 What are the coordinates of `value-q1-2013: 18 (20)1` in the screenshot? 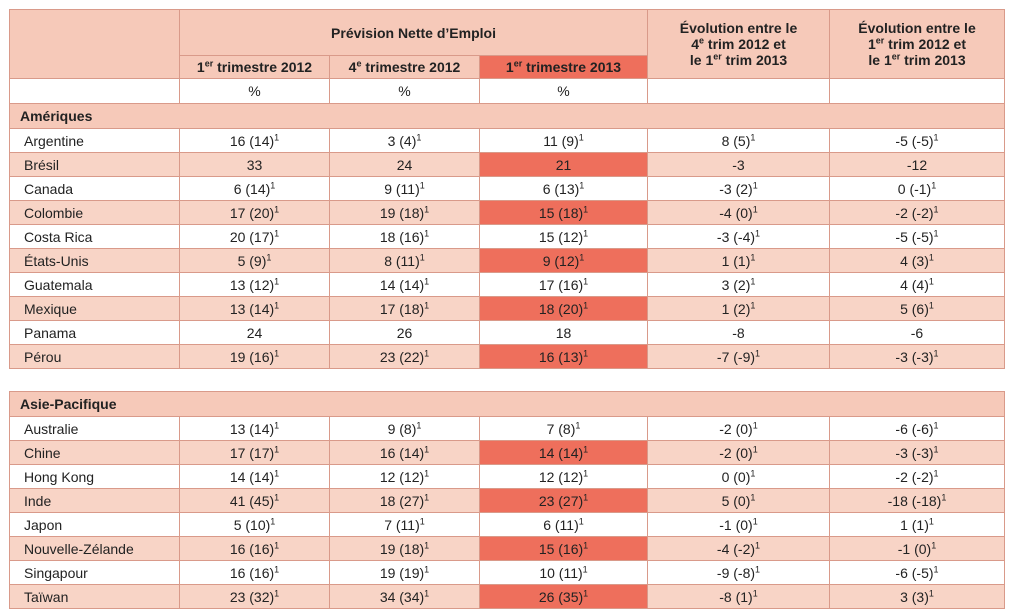 It's located at (563, 308).